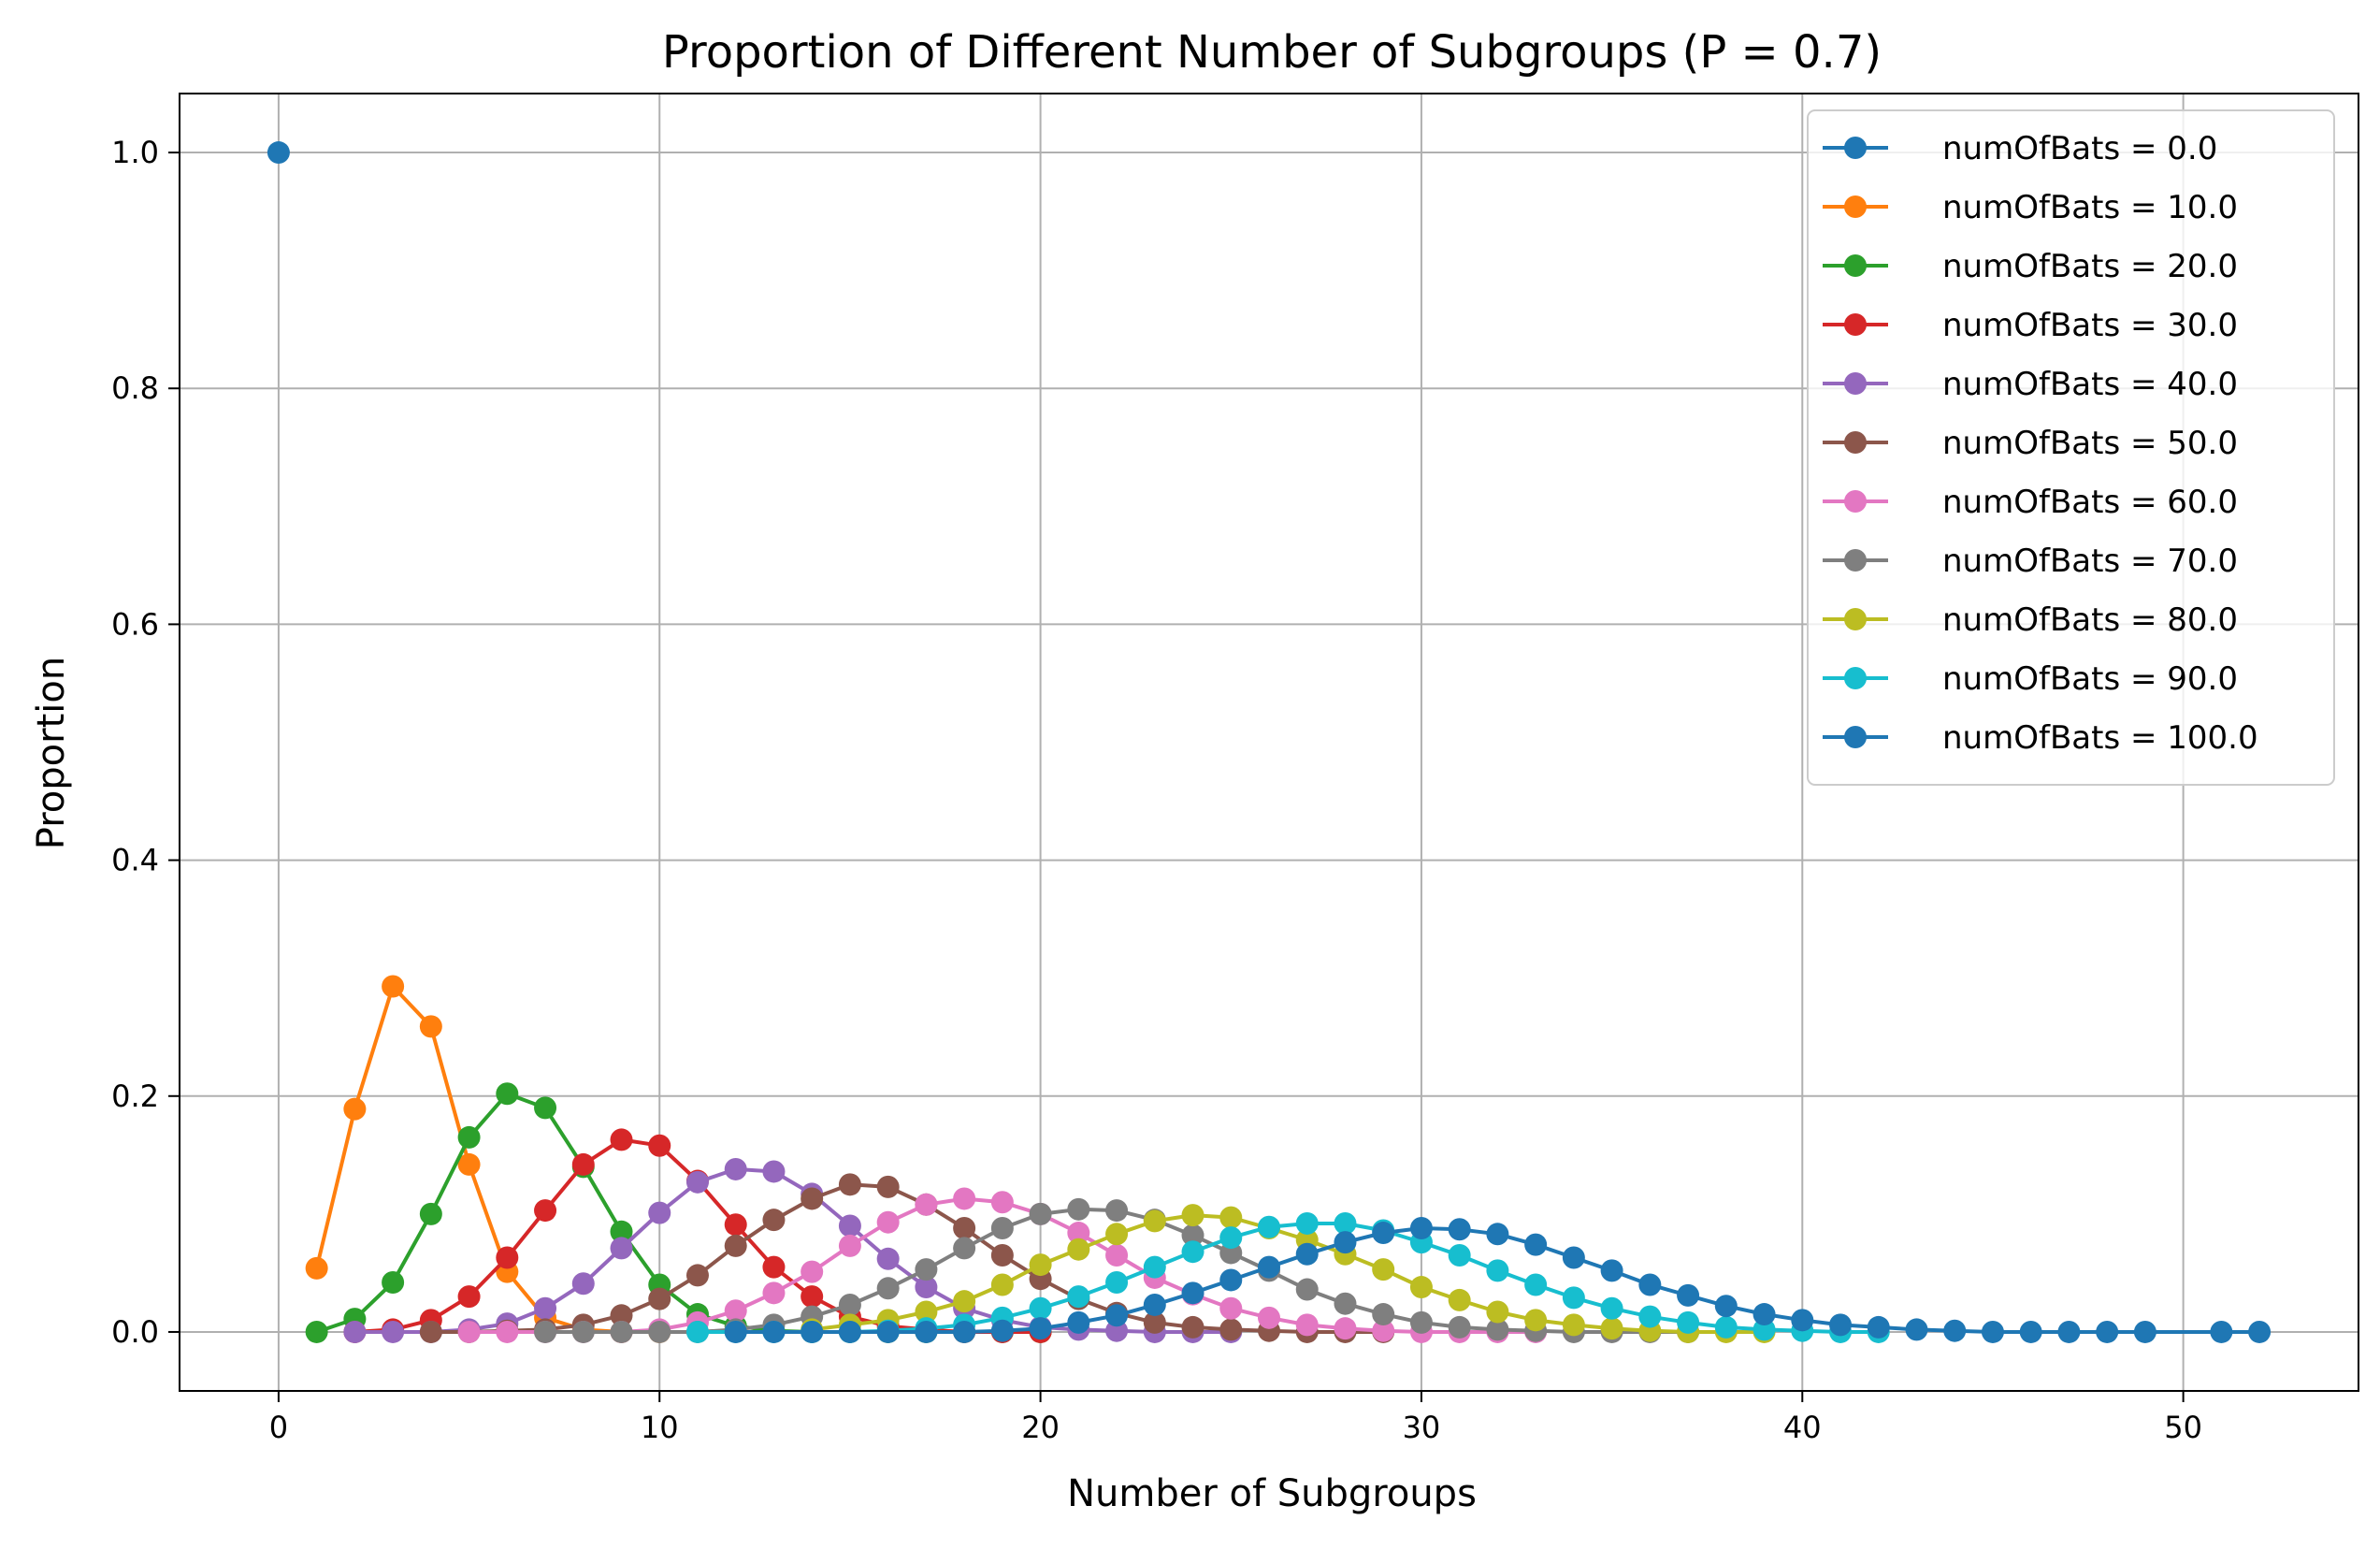 The width and height of the screenshot is (2380, 1549). Describe the element at coordinates (1272, 1494) in the screenshot. I see `x-axis-label: Number of Subgroups` at that location.